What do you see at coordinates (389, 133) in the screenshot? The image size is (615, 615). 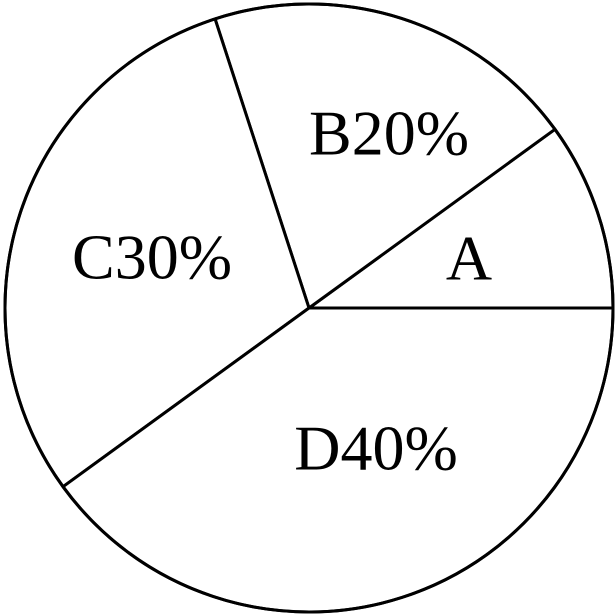 I see `slice-label-b: B20%` at bounding box center [389, 133].